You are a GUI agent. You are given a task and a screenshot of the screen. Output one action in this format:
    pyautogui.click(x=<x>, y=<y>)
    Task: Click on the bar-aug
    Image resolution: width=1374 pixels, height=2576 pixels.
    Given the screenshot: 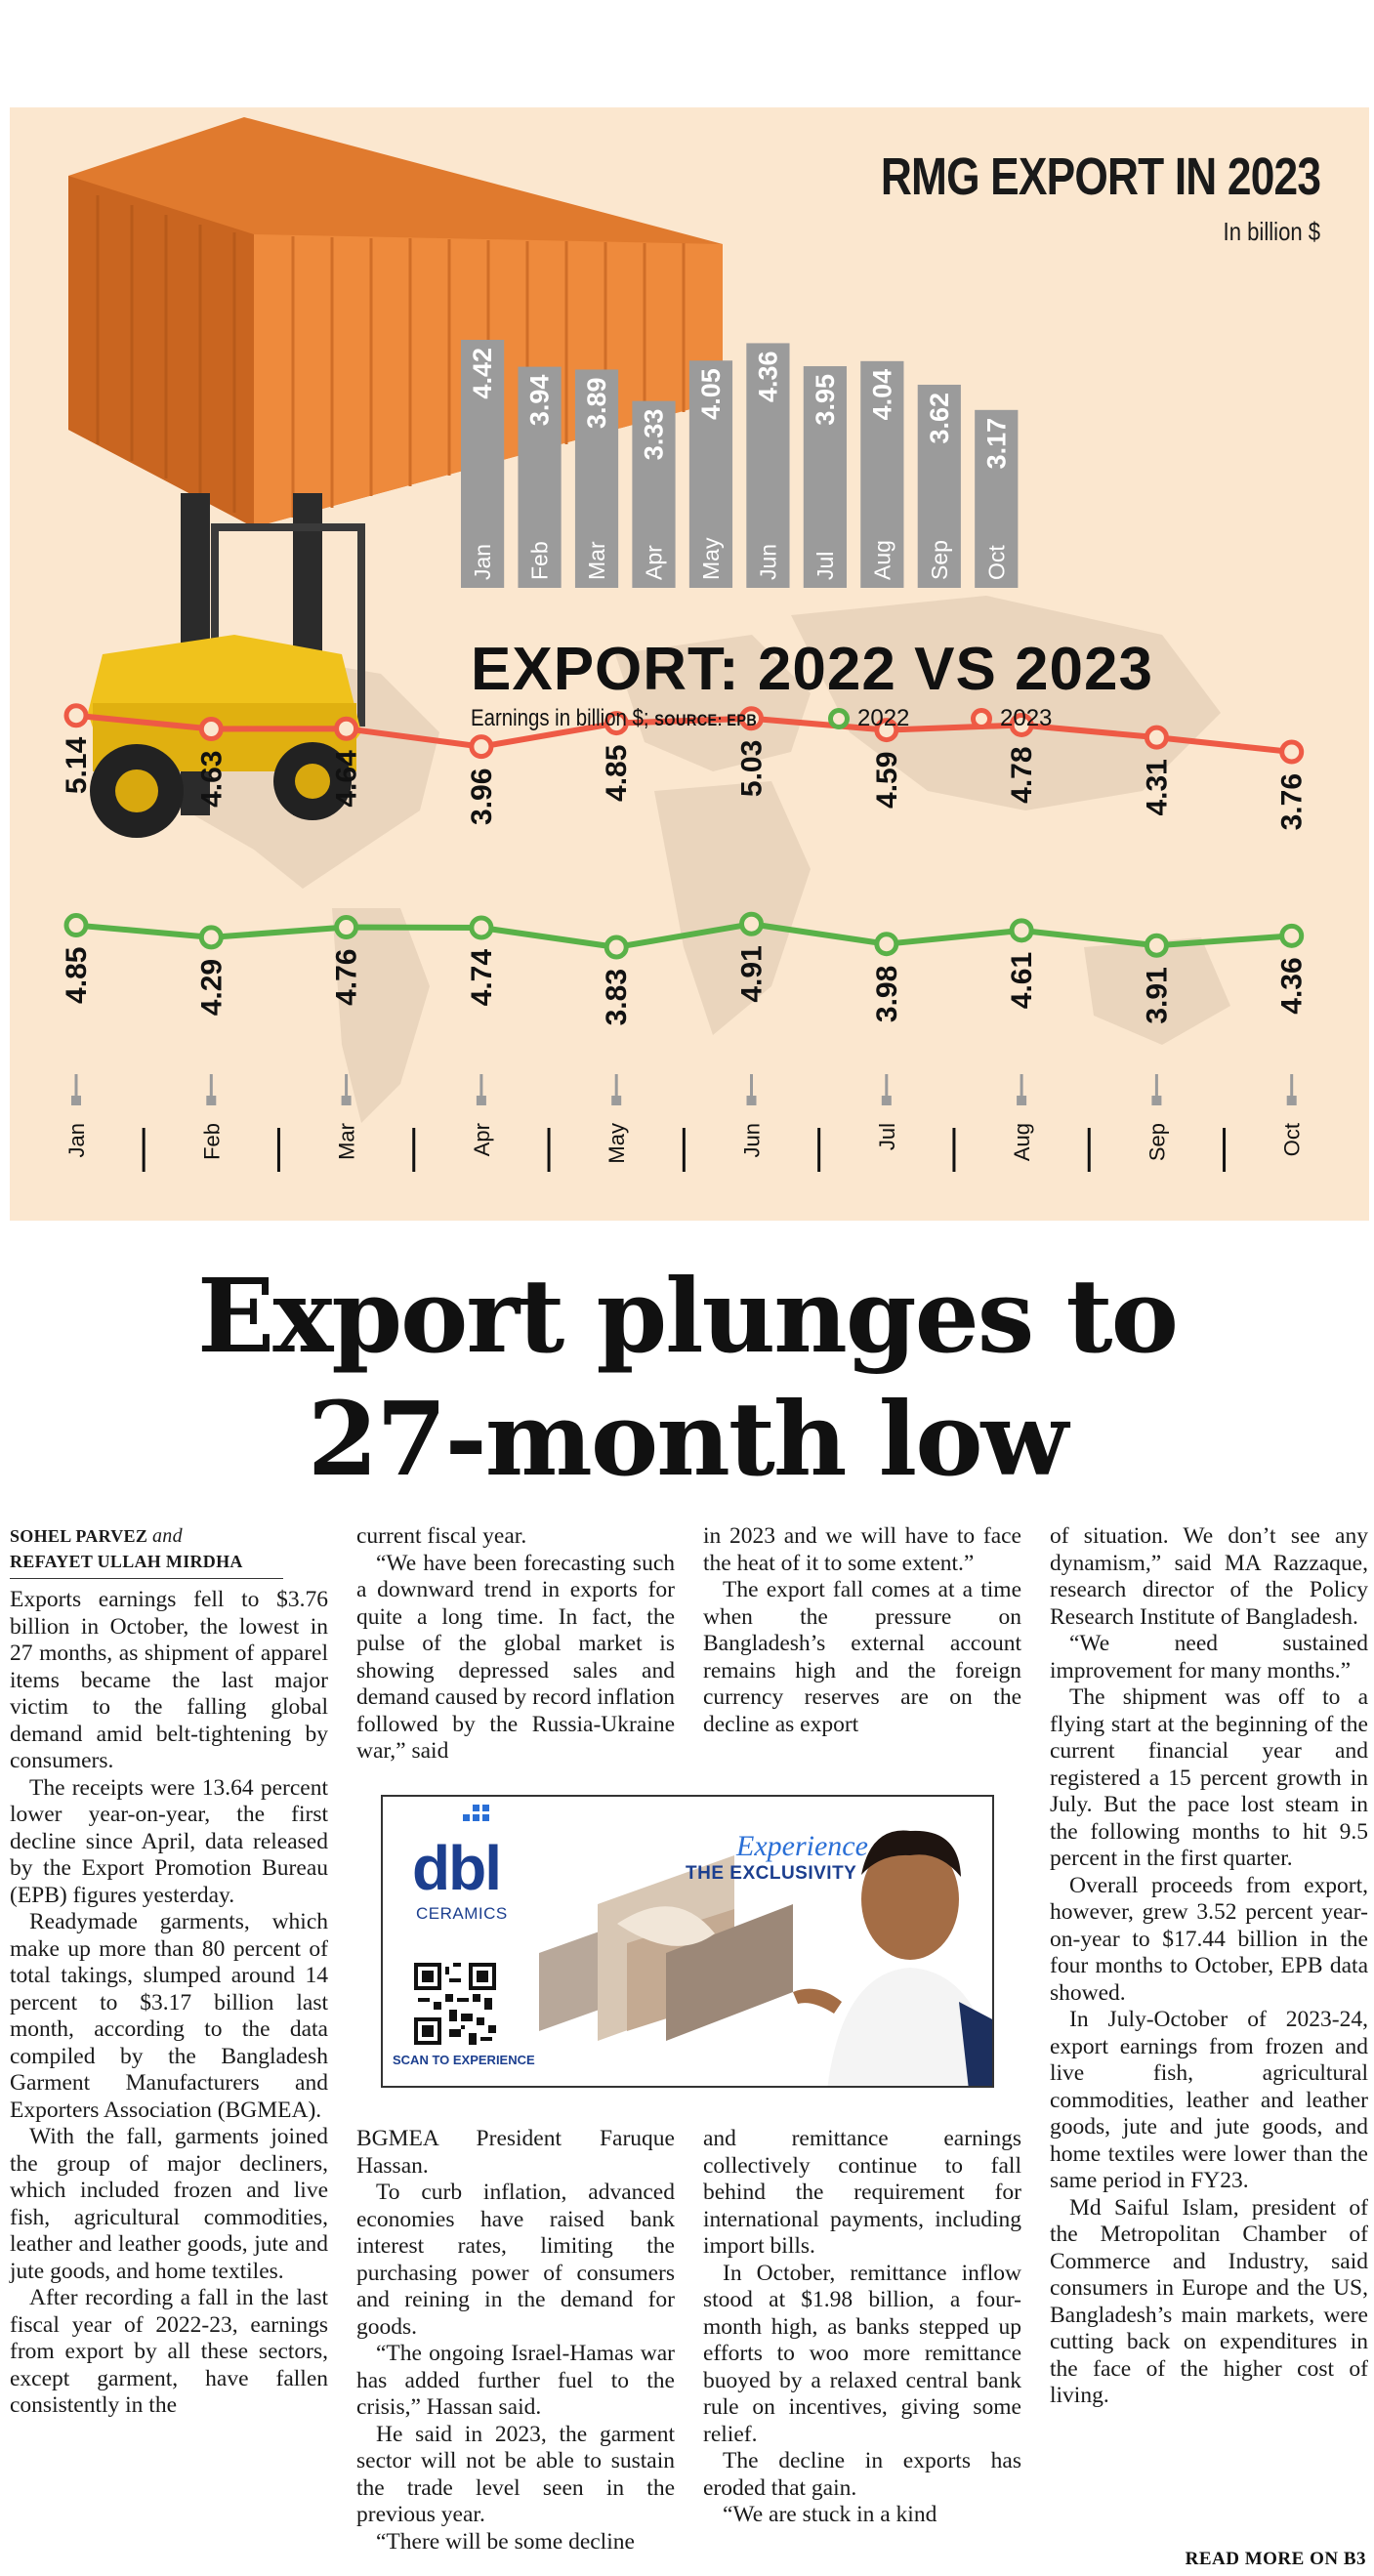 What is the action you would take?
    pyautogui.click(x=882, y=474)
    